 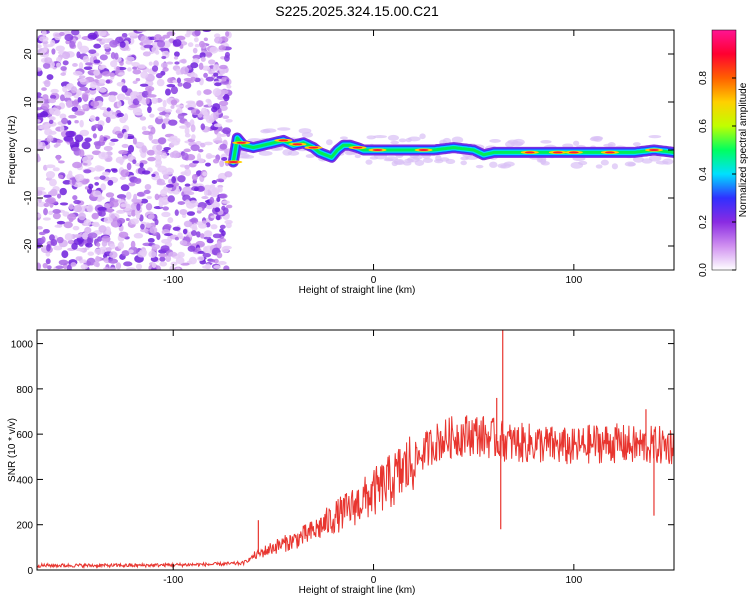 What do you see at coordinates (28, 150) in the screenshot?
I see `spectrogram-y-tick-label: 0` at bounding box center [28, 150].